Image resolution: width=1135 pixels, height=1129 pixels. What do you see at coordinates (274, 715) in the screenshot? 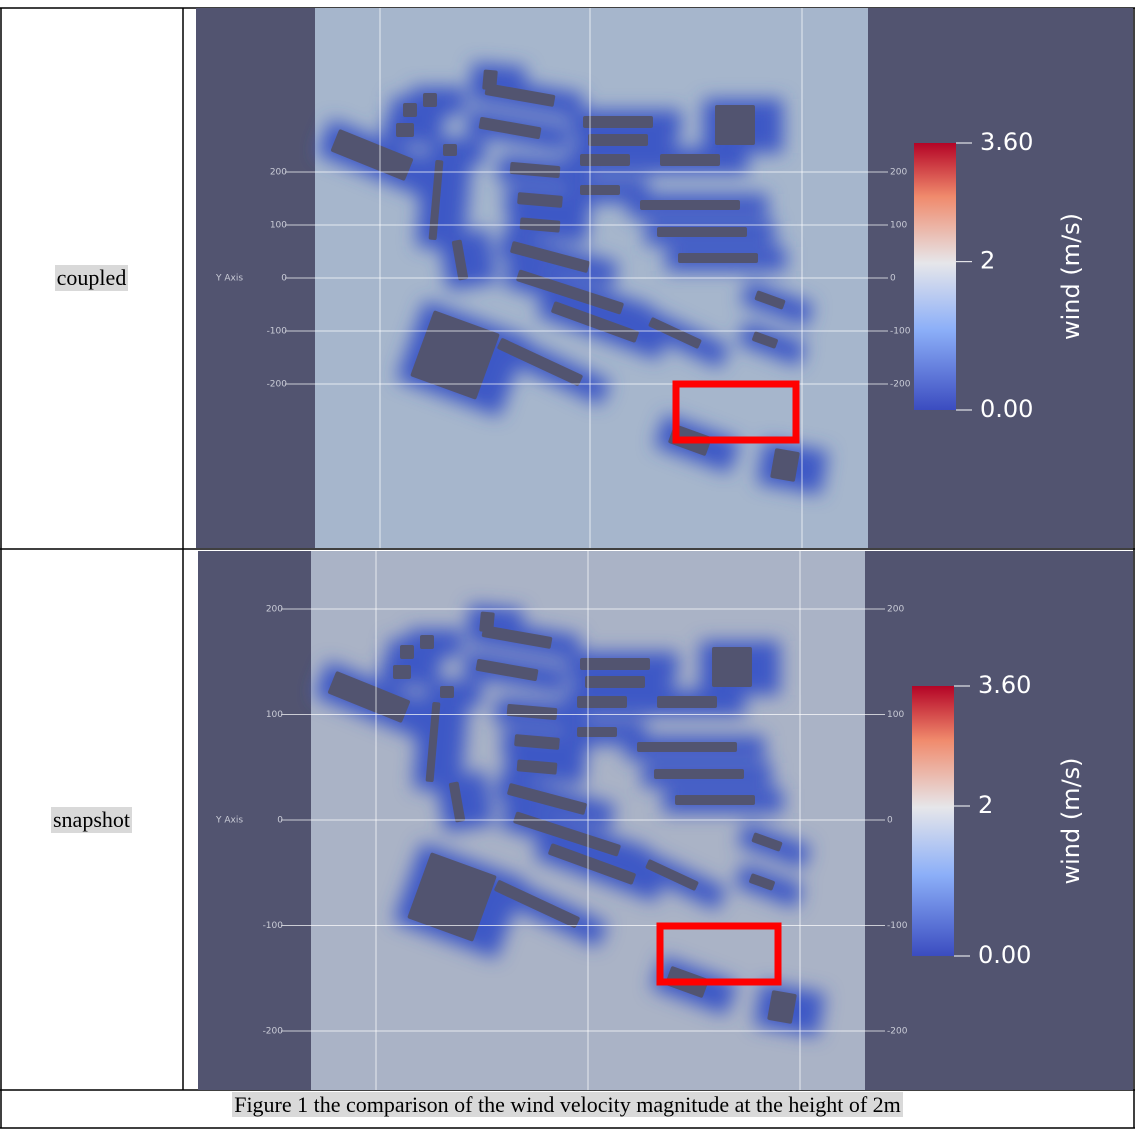
I see `y-tick-label: 100` at bounding box center [274, 715].